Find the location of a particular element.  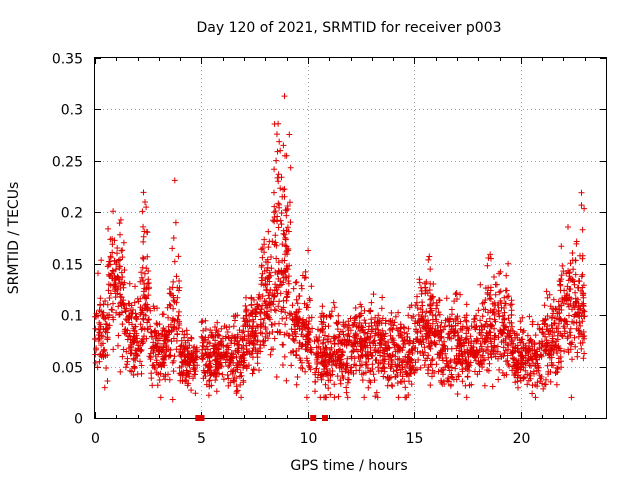

y-tick-label: 0.25 is located at coordinates (67, 163).